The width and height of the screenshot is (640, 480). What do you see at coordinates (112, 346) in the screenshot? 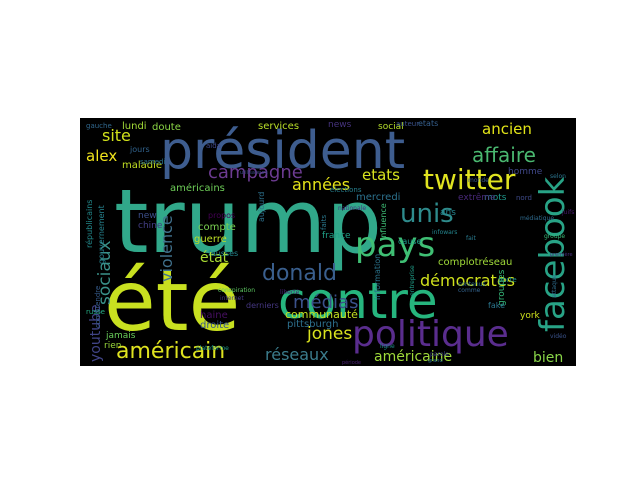
I see `cloud-word: rien` at bounding box center [112, 346].